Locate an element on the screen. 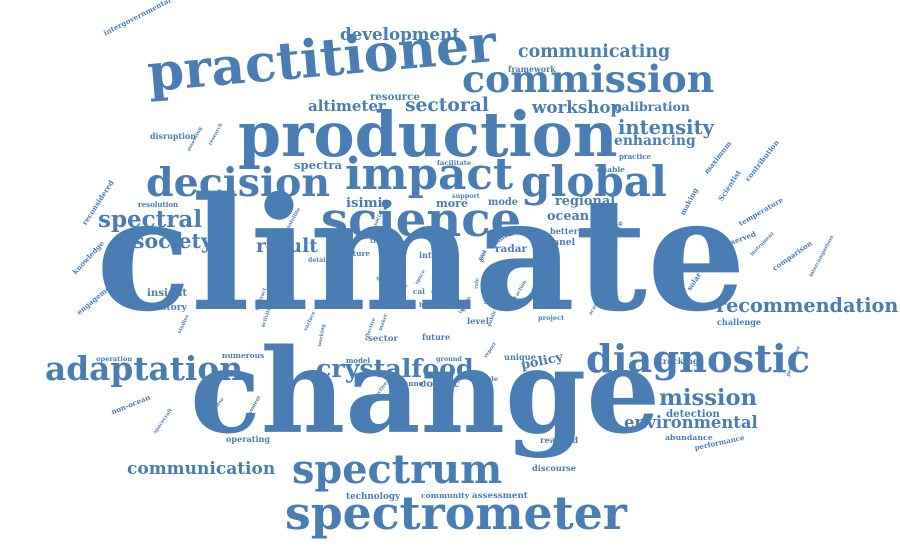 Image resolution: width=900 pixels, height=546 pixels. word-more: more is located at coordinates (452, 203).